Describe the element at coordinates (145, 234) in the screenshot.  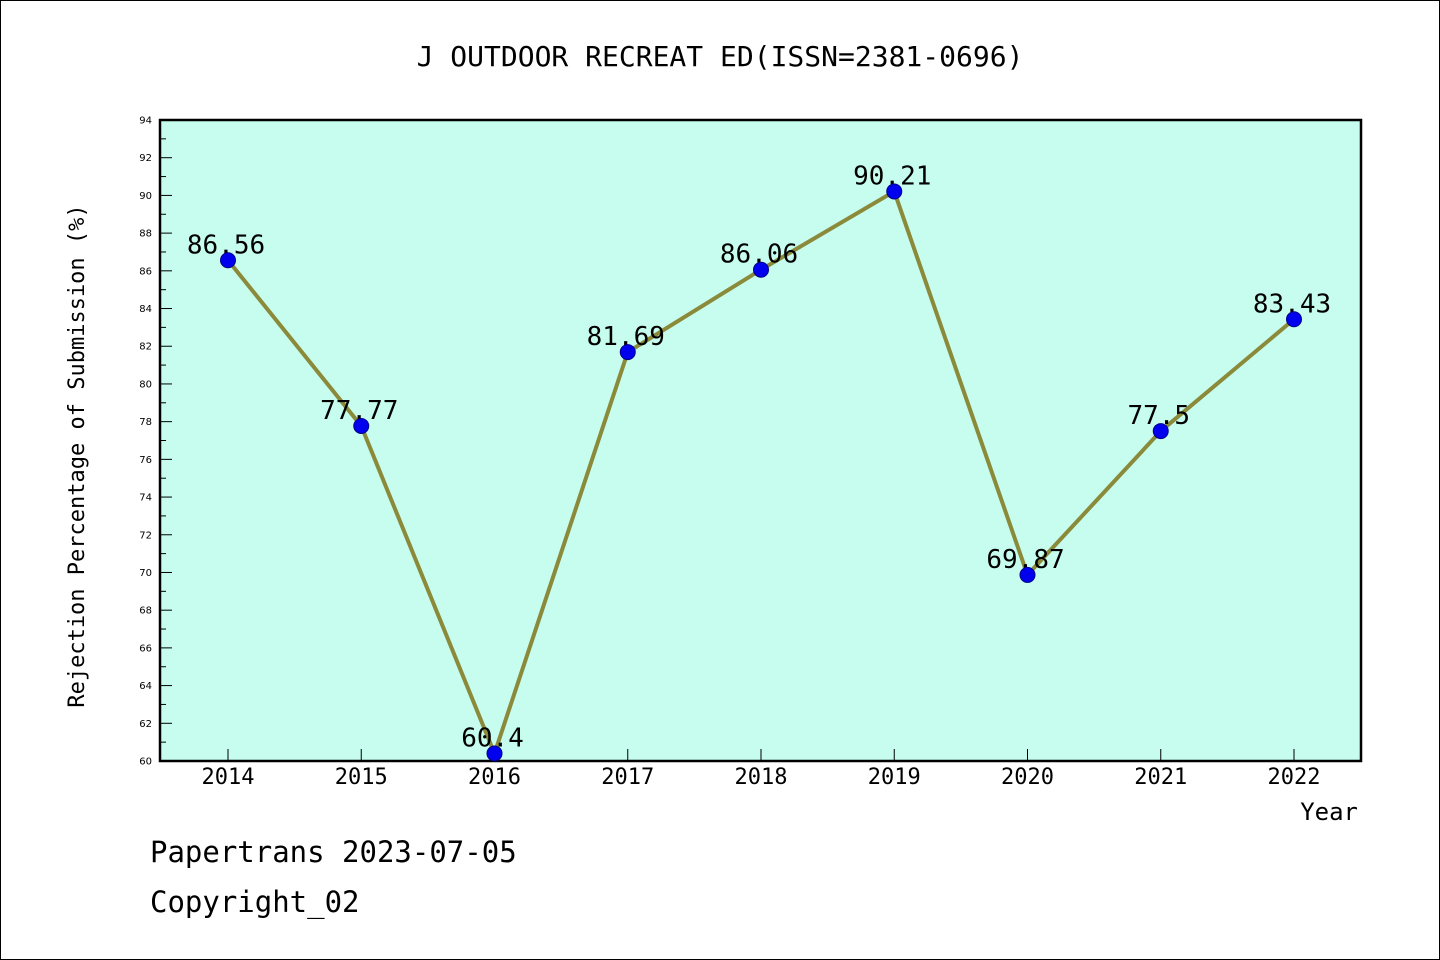
I see `y-tick-label: 88` at that location.